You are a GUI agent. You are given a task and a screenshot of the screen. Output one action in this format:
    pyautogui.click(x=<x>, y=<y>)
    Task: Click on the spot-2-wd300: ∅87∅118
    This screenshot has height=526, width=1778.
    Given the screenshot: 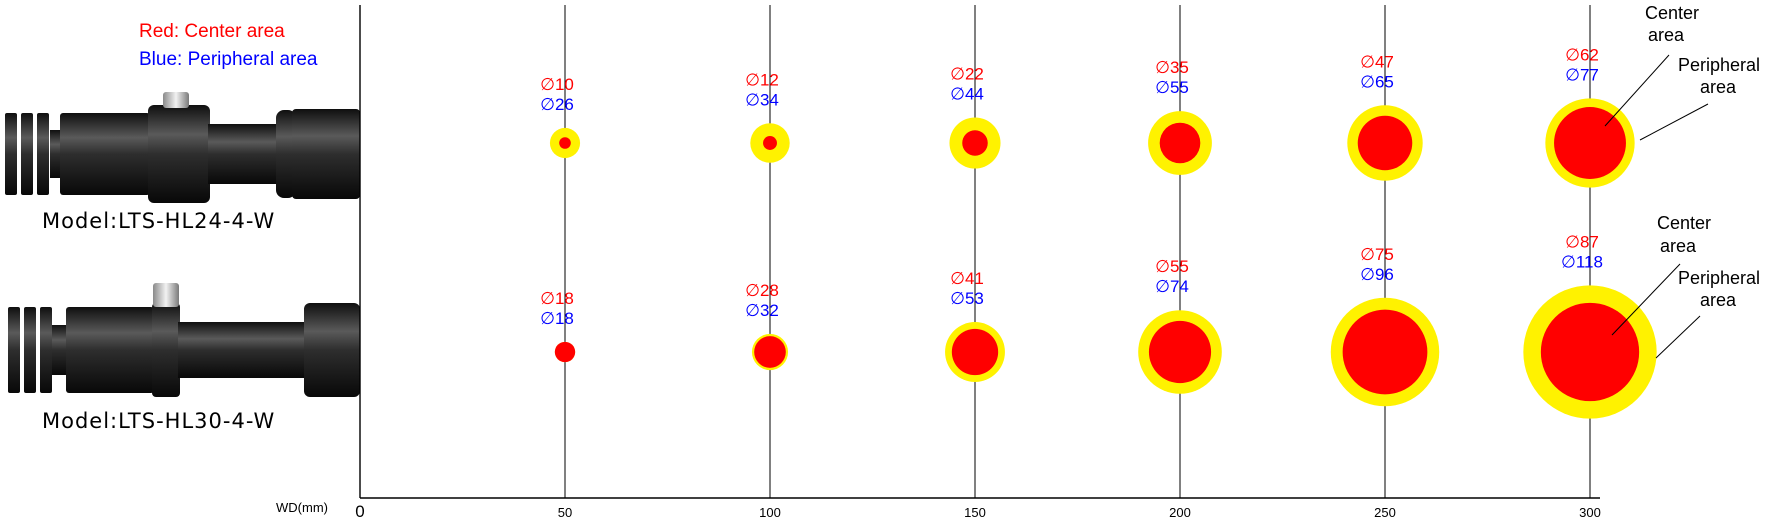 What is the action you would take?
    pyautogui.click(x=1590, y=325)
    